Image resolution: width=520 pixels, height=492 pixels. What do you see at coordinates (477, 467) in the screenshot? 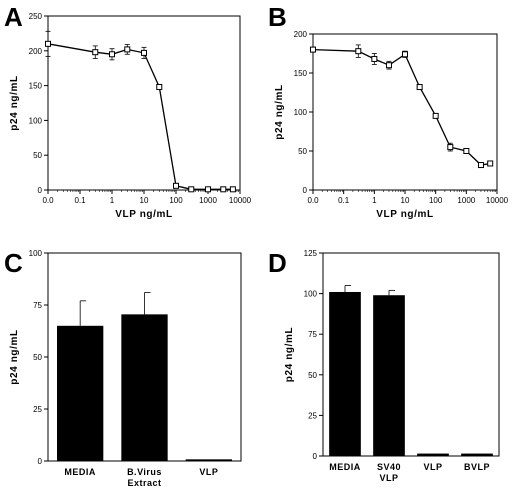
I see `category-label: BVLP` at bounding box center [477, 467].